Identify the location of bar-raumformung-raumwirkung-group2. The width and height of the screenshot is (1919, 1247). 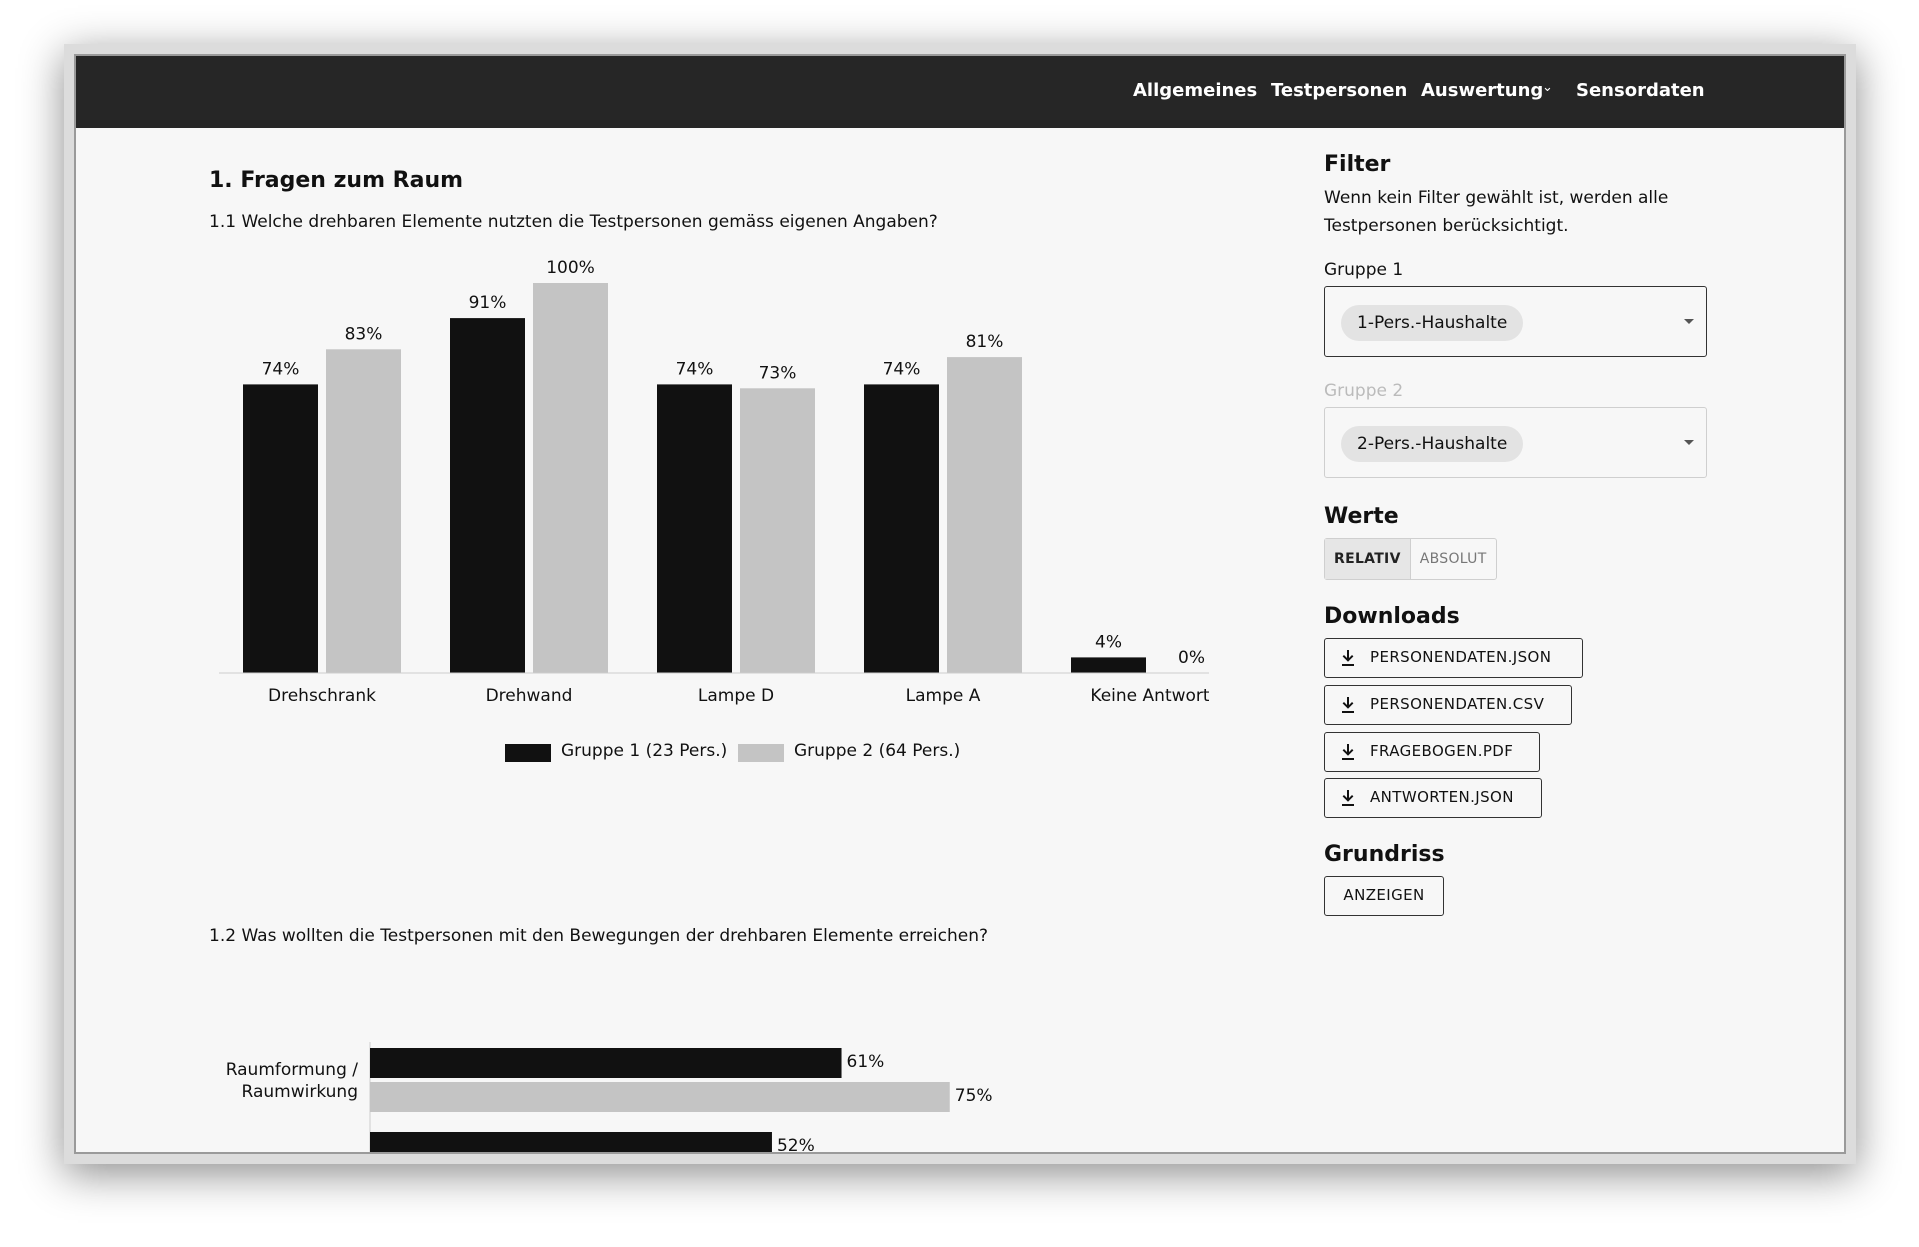
(660, 1097).